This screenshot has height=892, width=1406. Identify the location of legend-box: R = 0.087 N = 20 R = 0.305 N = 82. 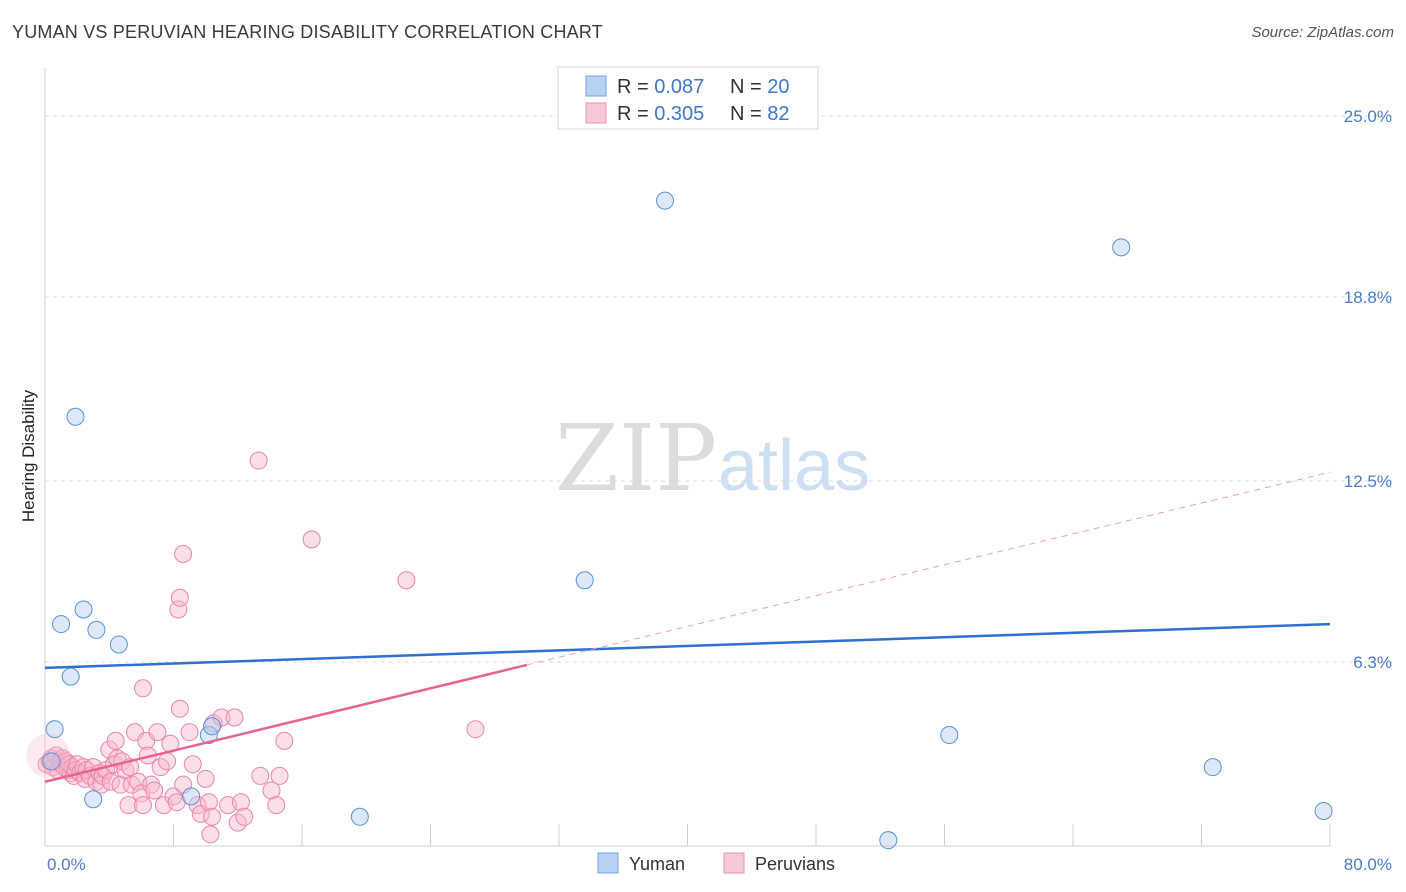
(688, 98).